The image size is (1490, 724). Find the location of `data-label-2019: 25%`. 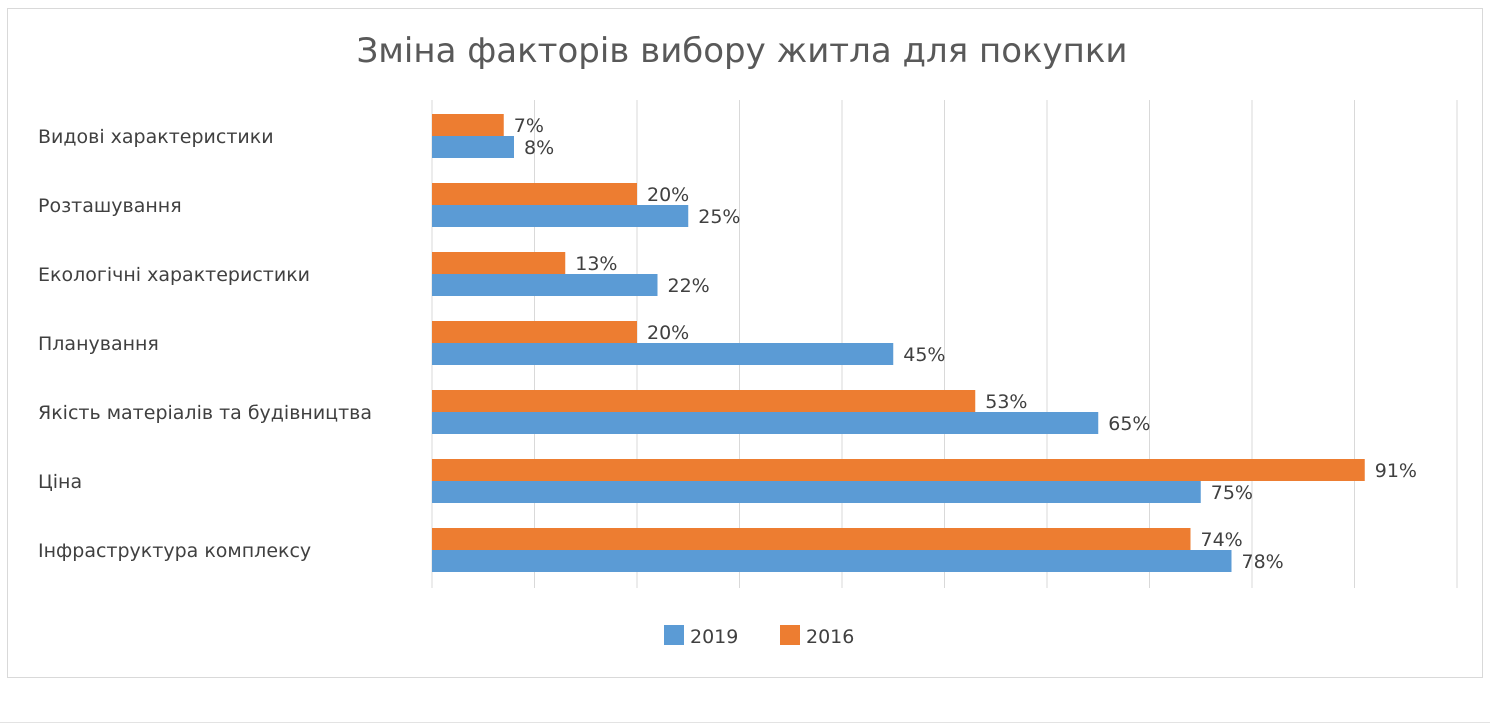

data-label-2019: 25% is located at coordinates (719, 217).